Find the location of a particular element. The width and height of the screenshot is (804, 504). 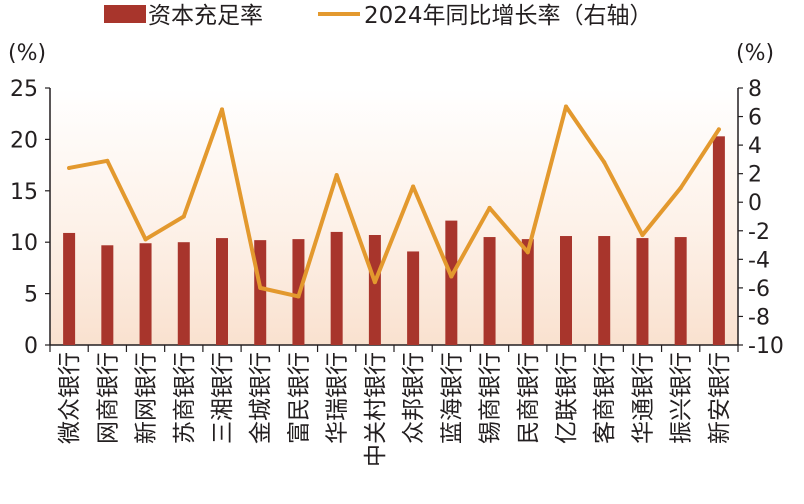

right-tick-label: -8 is located at coordinates (759, 317).